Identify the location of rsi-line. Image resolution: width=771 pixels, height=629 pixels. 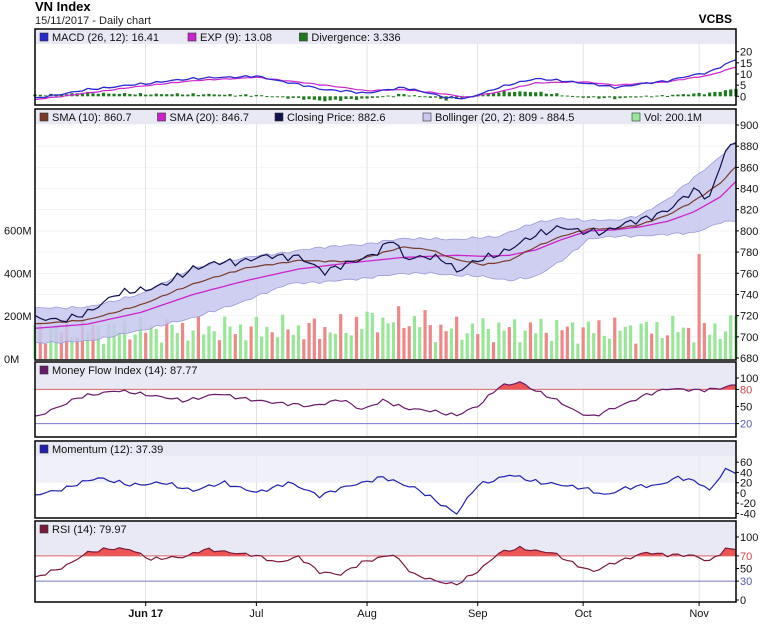
(385, 565).